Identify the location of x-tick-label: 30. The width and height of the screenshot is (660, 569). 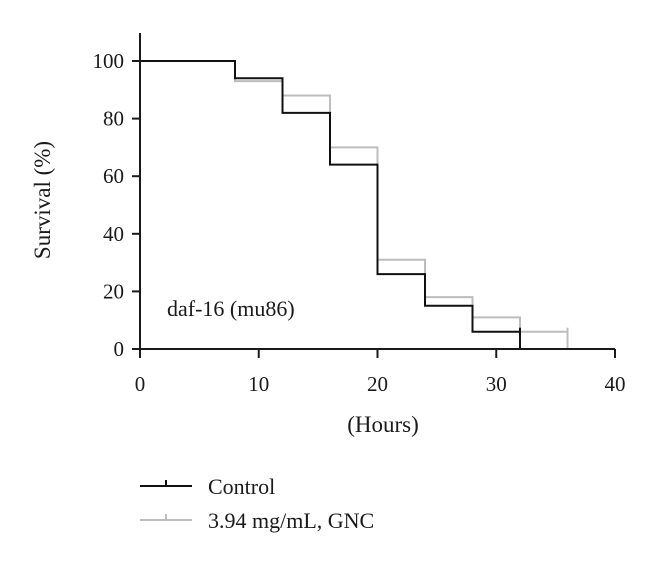
(496, 384).